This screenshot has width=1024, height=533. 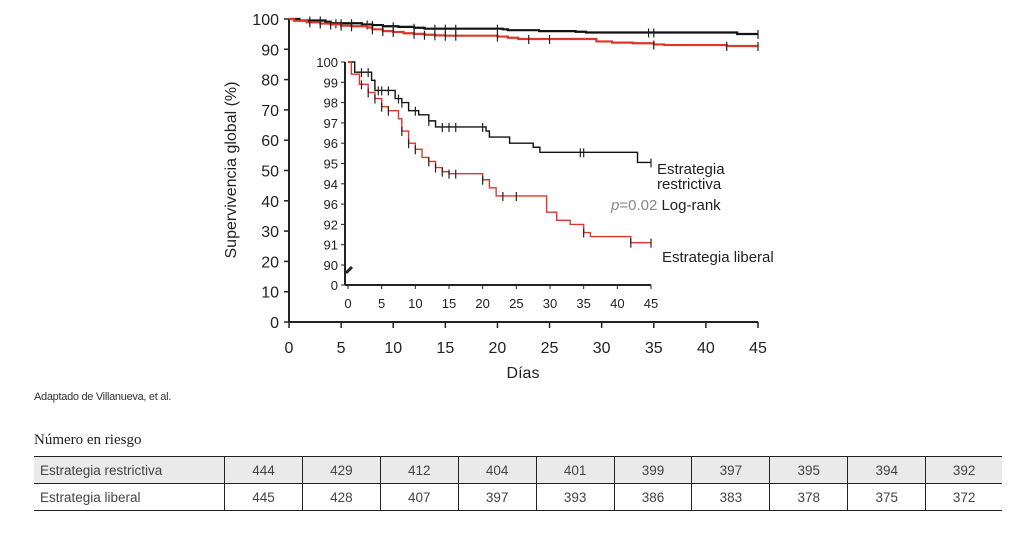 What do you see at coordinates (602, 348) in the screenshot?
I see `x-tick-label: 30` at bounding box center [602, 348].